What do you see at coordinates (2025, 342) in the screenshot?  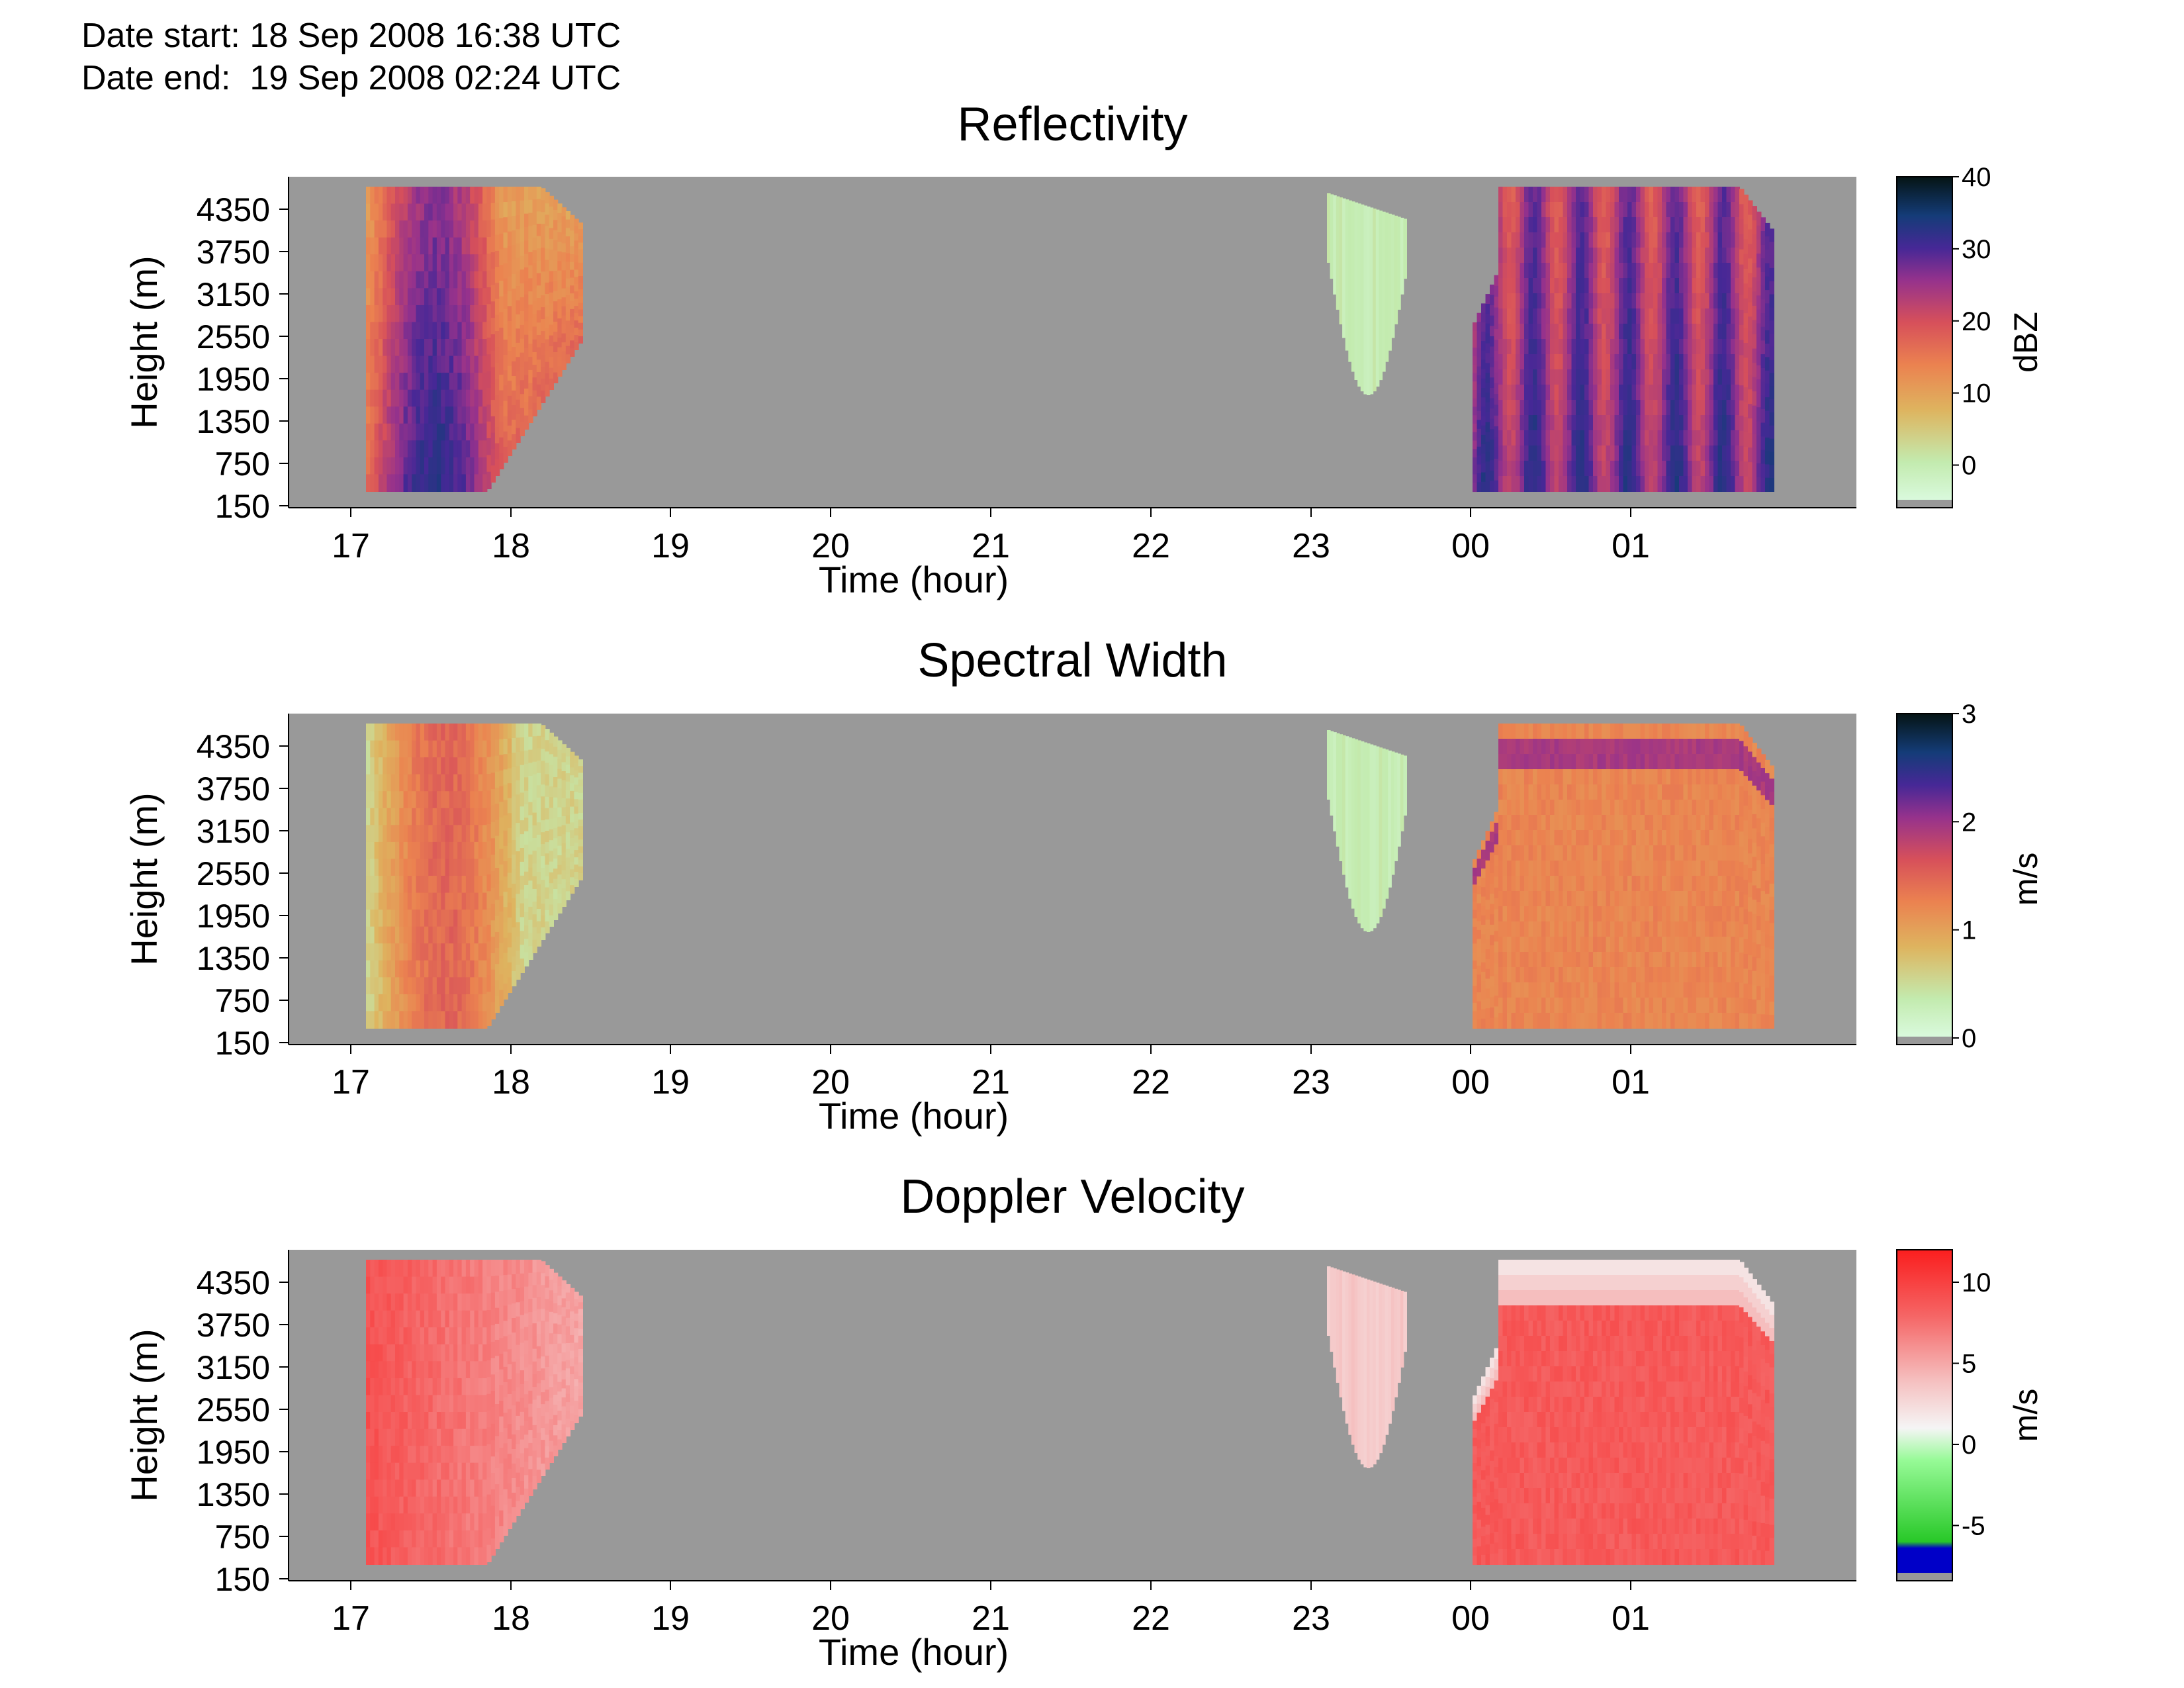 I see `colorbar-label: dBZ` at bounding box center [2025, 342].